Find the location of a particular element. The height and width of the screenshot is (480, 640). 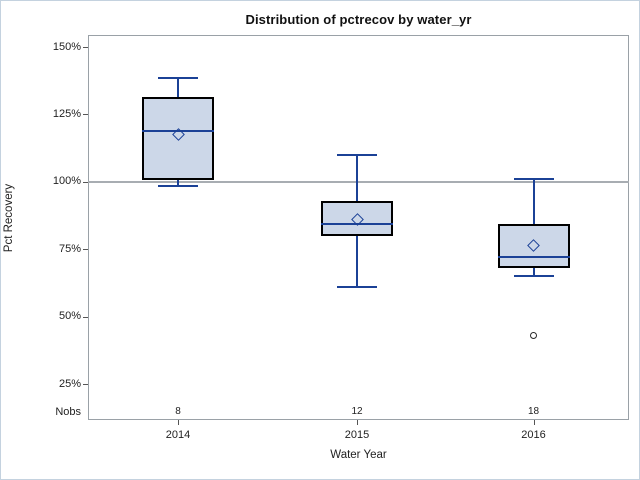

upper-whisker-cap-2015 is located at coordinates (357, 154).